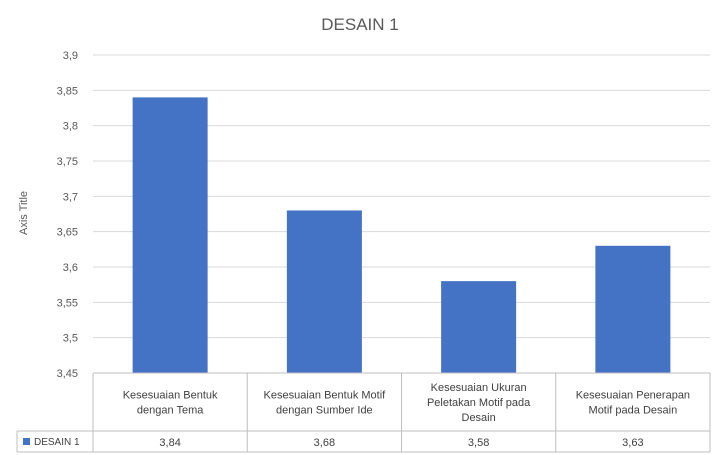 The width and height of the screenshot is (712, 455). Describe the element at coordinates (478, 443) in the screenshot. I see `data-label: 3,58` at that location.